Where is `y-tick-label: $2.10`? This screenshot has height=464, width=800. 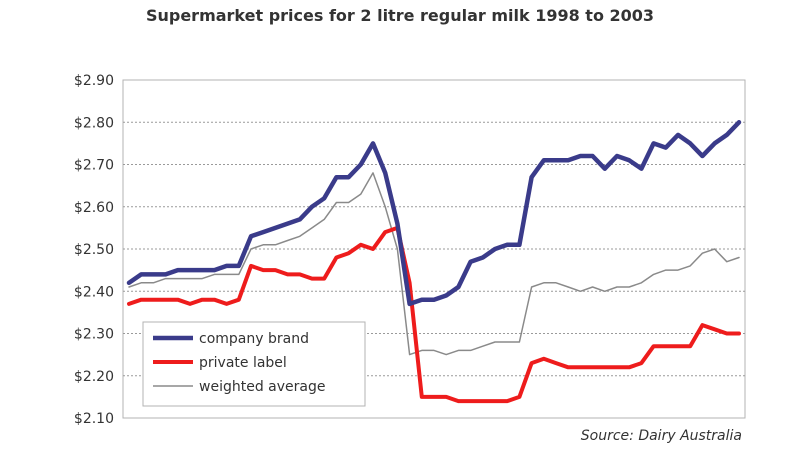 y-tick-label: $2.10 is located at coordinates (94, 419).